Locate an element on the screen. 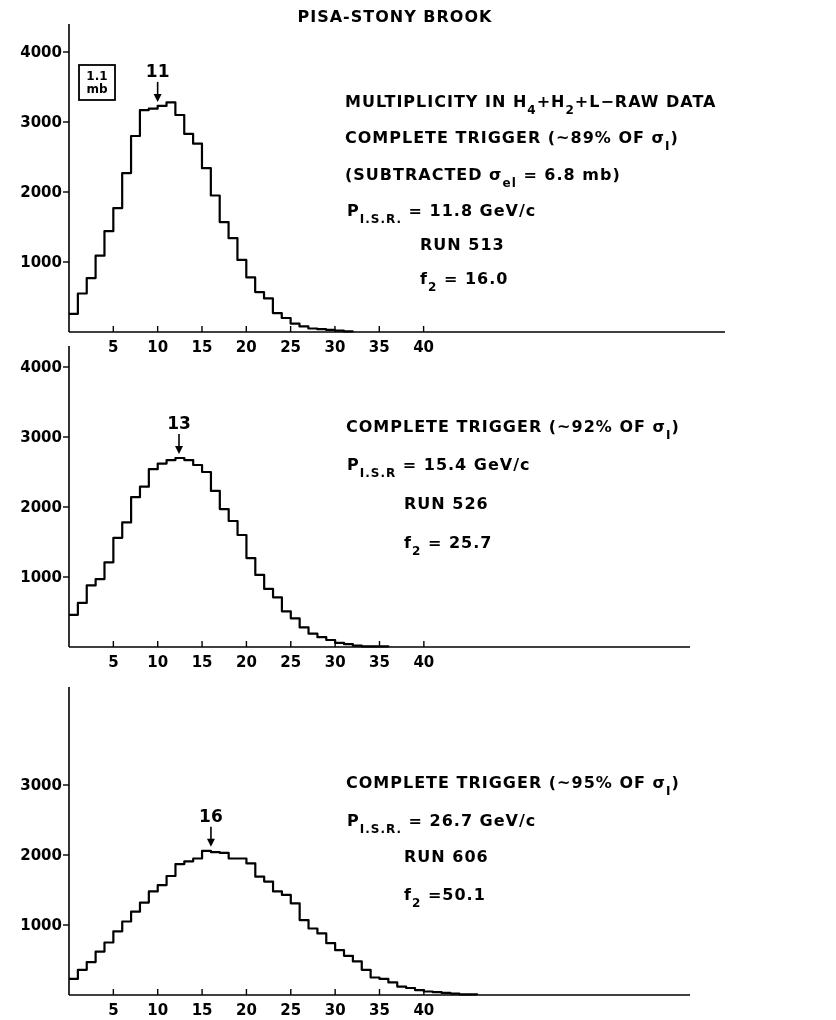  annotation: 1.1 mb is located at coordinates (97, 82).